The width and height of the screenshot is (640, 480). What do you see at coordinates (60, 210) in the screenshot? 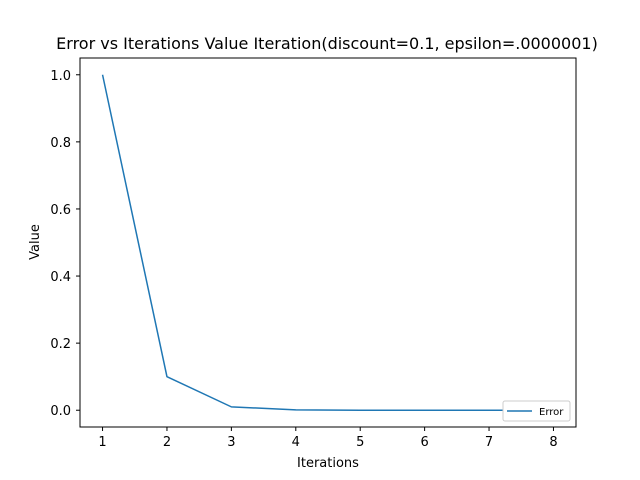
I see `y-tick-label: 0.6` at bounding box center [60, 210].